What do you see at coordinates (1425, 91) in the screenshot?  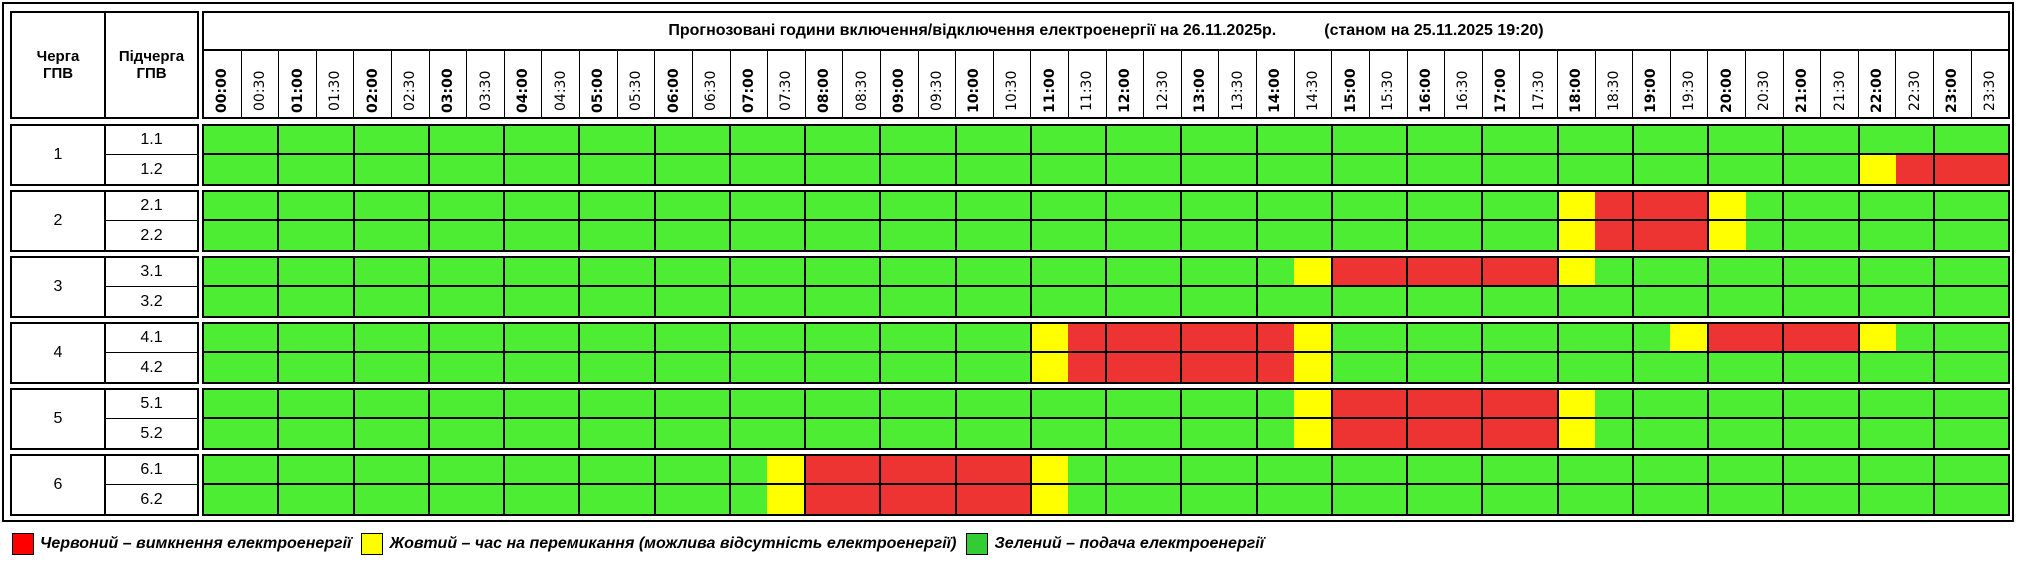 I see `time-label: 16:00` at bounding box center [1425, 91].